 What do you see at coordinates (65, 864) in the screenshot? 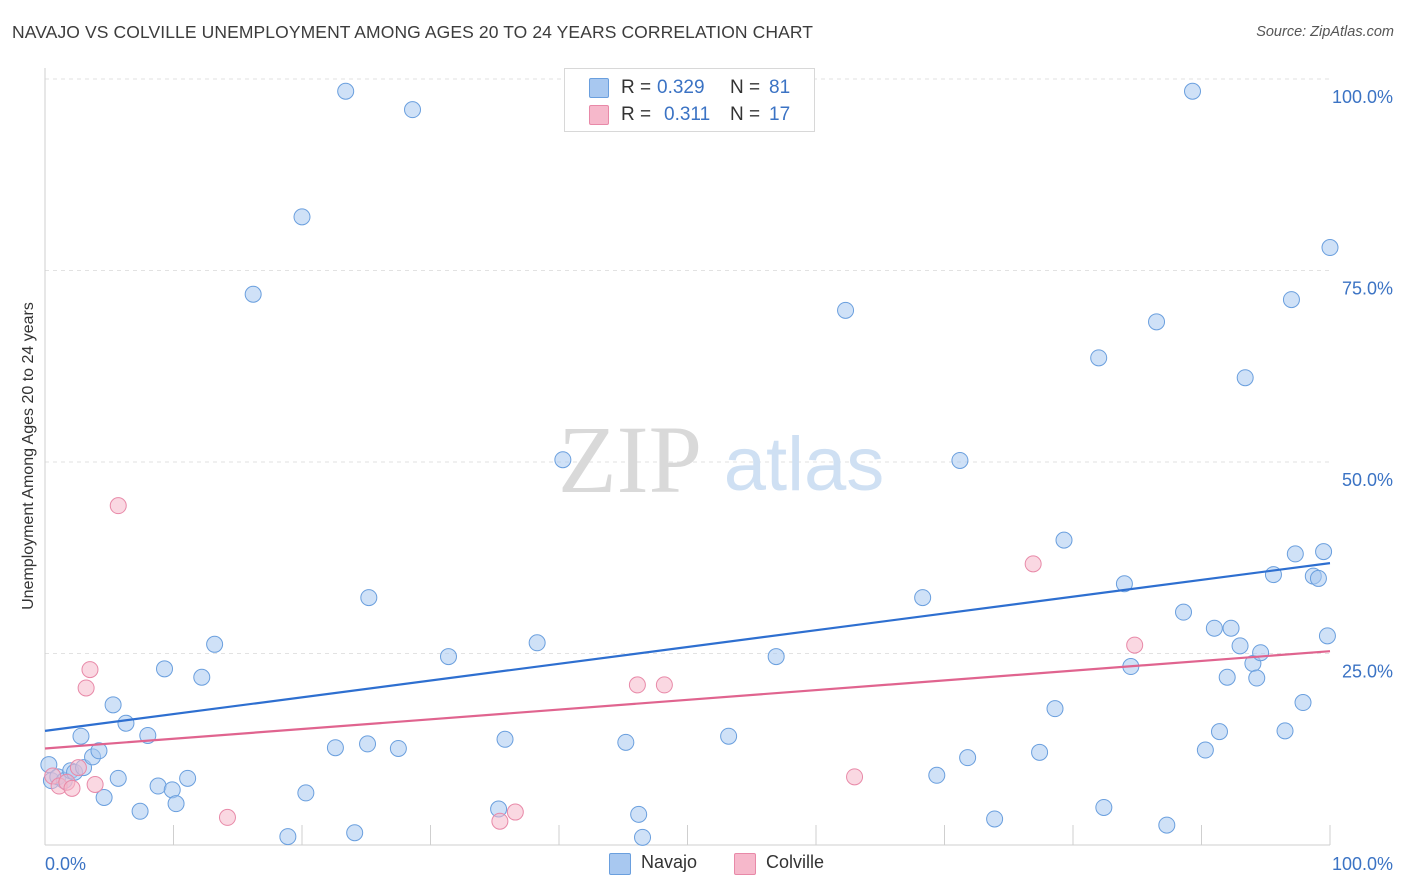
I see `x-tick-label-min: 0.0%` at bounding box center [65, 864].